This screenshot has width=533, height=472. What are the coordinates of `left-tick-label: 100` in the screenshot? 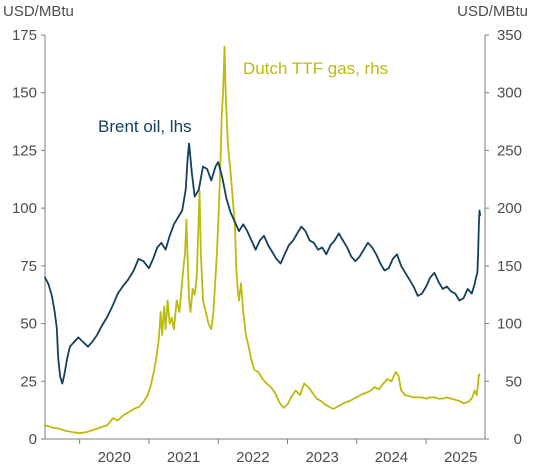 It's located at (24, 208).